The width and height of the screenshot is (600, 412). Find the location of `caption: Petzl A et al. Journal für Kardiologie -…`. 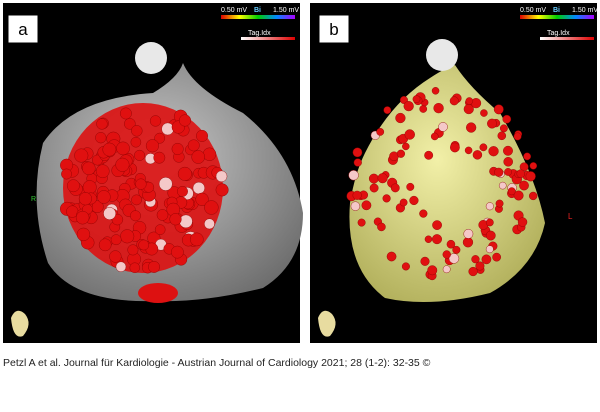

caption: Petzl A et al. Journal für Kardiologie -… is located at coordinates (217, 363).